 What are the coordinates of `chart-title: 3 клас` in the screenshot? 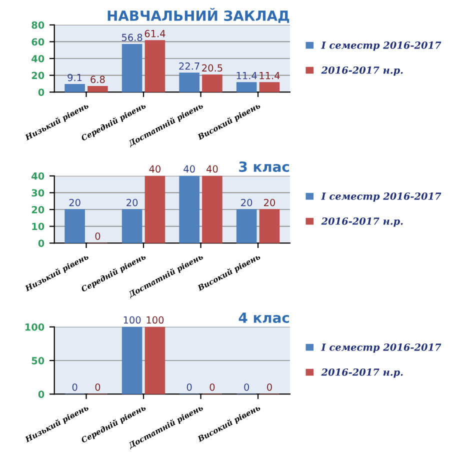 It's located at (264, 166).